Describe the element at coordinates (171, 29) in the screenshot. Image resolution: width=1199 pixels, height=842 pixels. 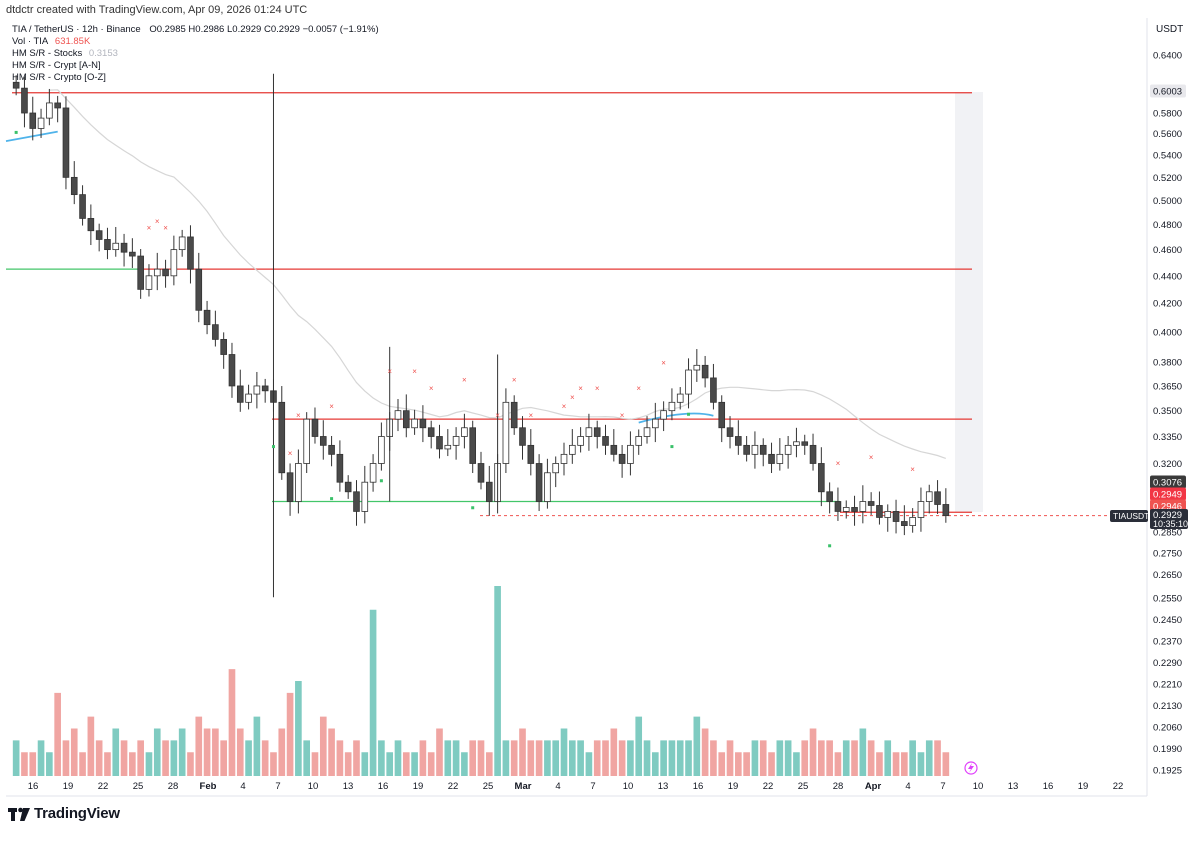
I see `open-value: 0.2985` at that location.